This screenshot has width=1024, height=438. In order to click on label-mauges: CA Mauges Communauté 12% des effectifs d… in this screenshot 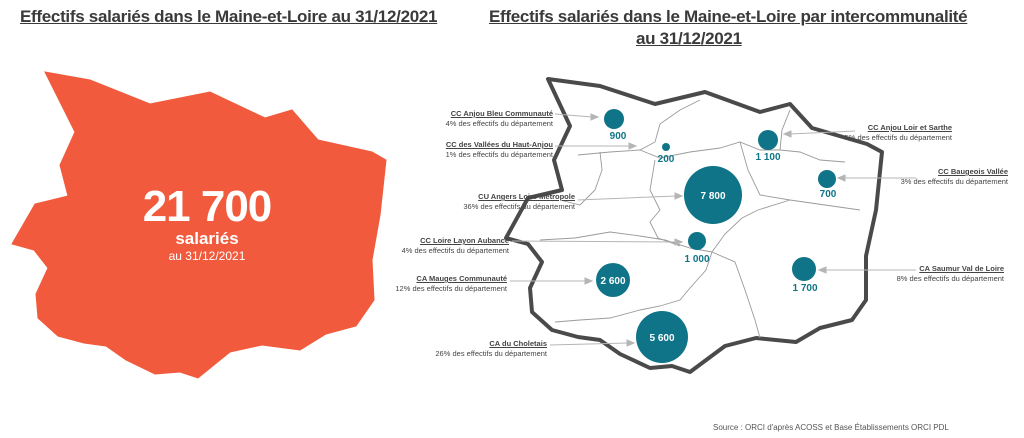, I will do `click(451, 284)`.